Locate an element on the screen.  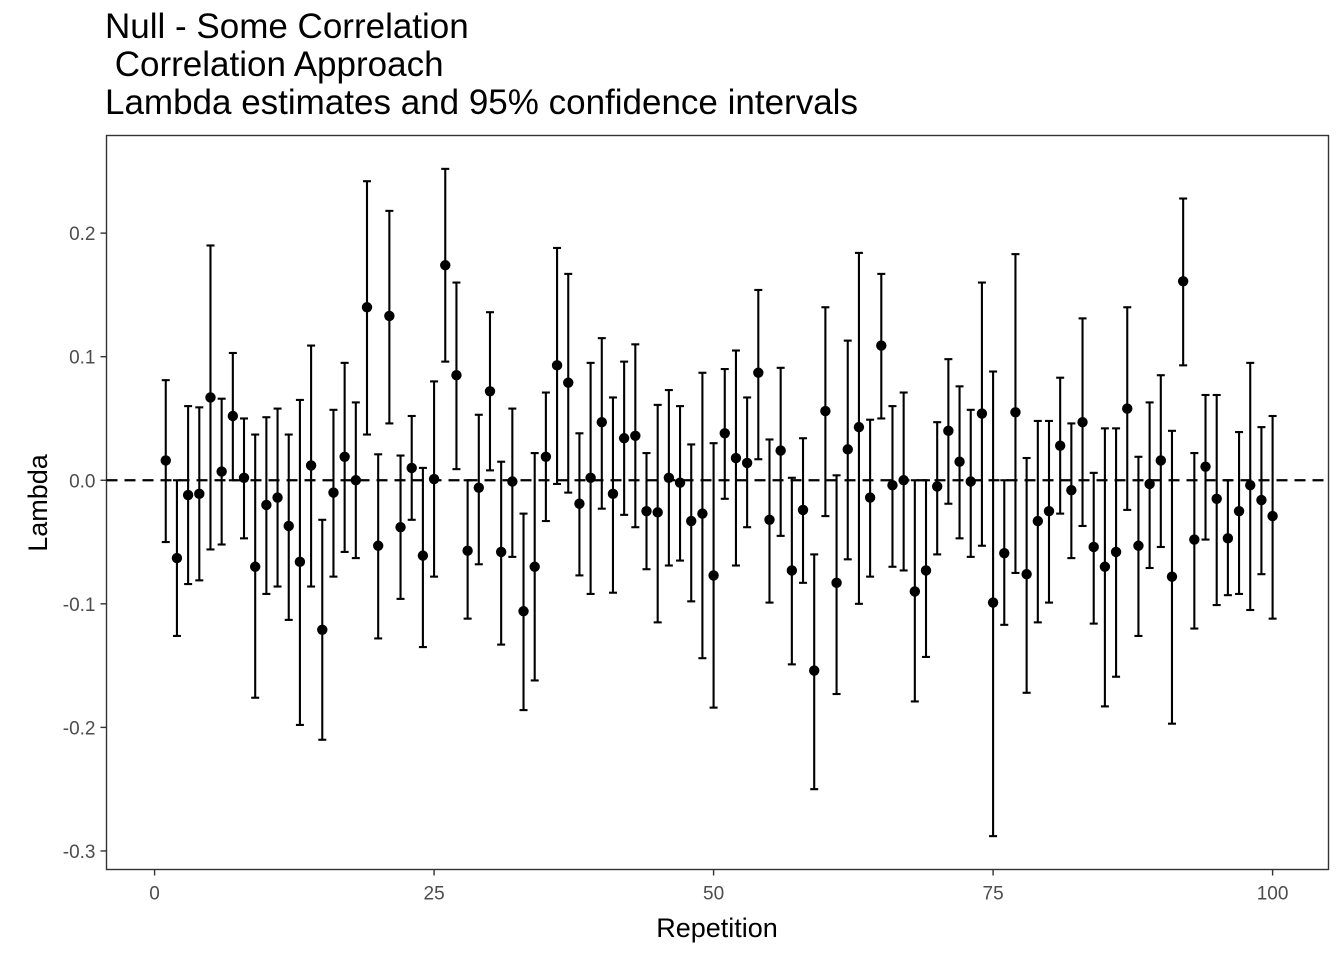
y-axis-title: Lambda is located at coordinates (38, 502).